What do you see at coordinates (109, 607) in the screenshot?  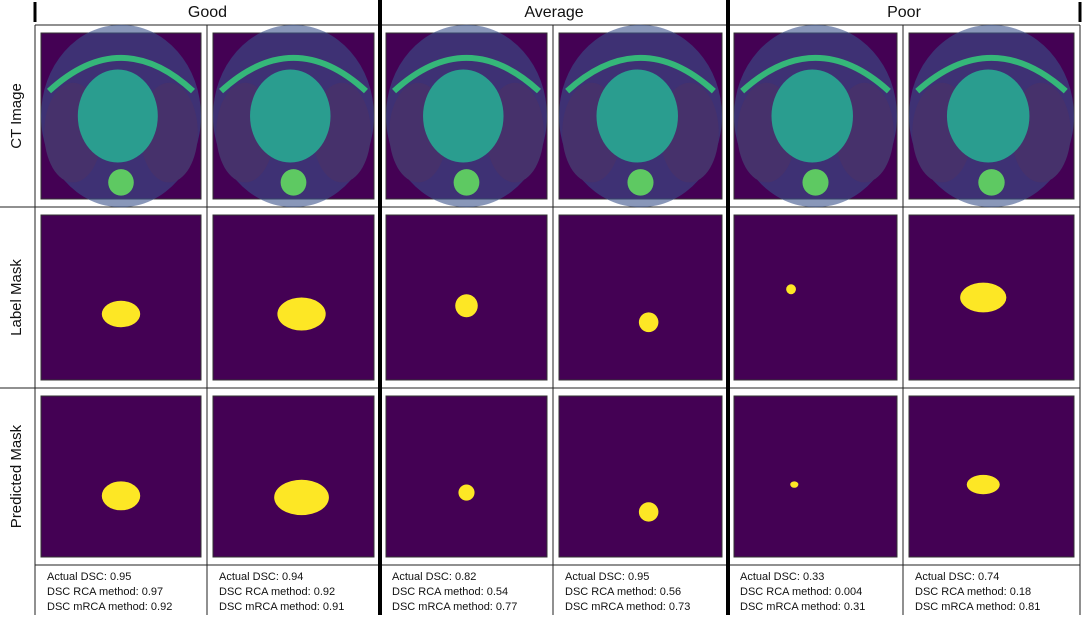 I see `caption-line: DSC mRCA method: 0.92` at bounding box center [109, 607].